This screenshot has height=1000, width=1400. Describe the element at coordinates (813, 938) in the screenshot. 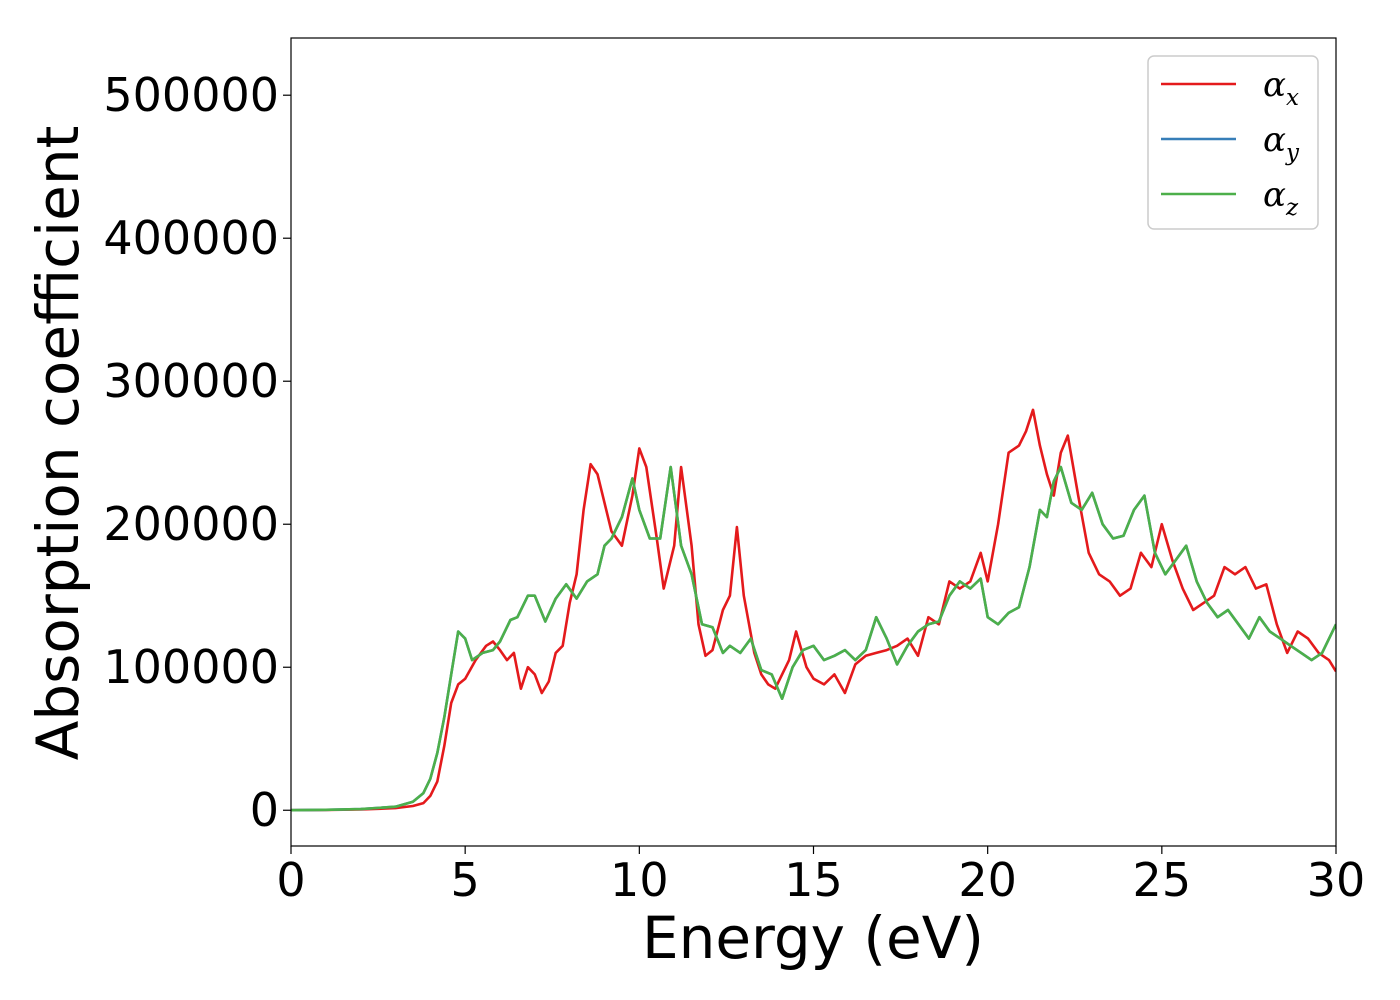

I see `x-axis-label: Energy (eV)` at that location.